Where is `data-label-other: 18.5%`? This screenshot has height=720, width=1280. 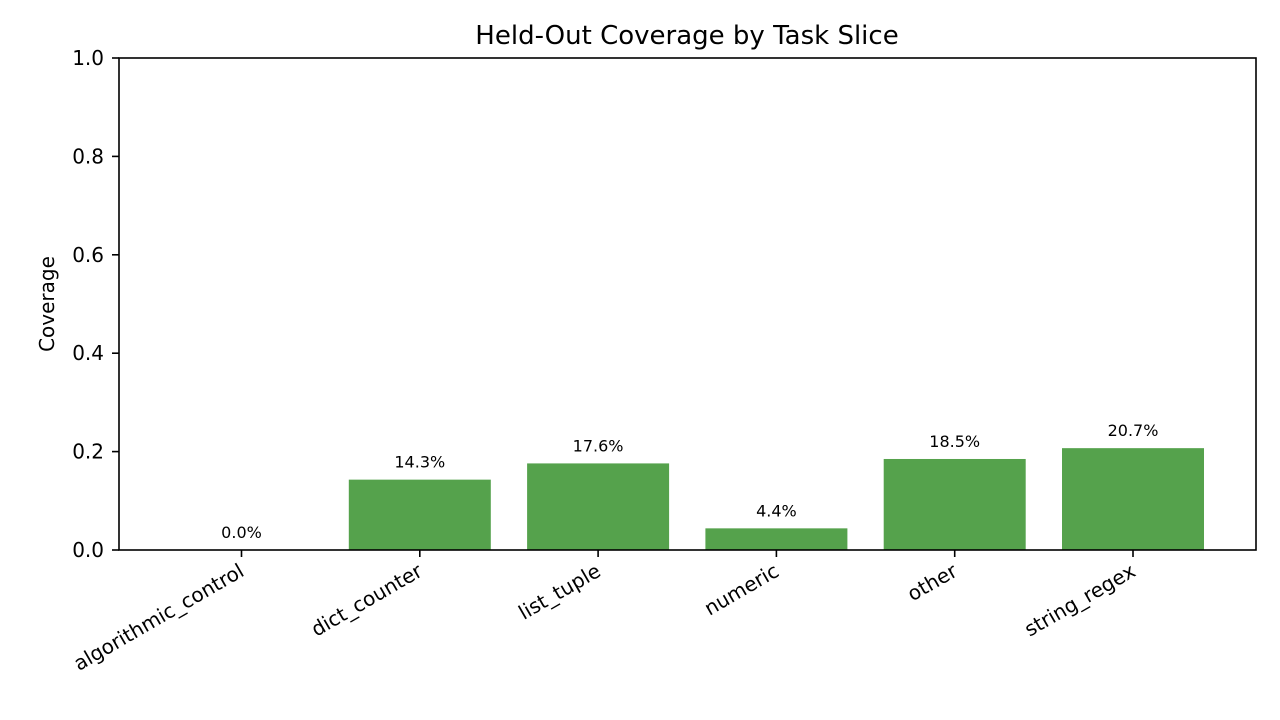
data-label-other: 18.5% is located at coordinates (954, 441).